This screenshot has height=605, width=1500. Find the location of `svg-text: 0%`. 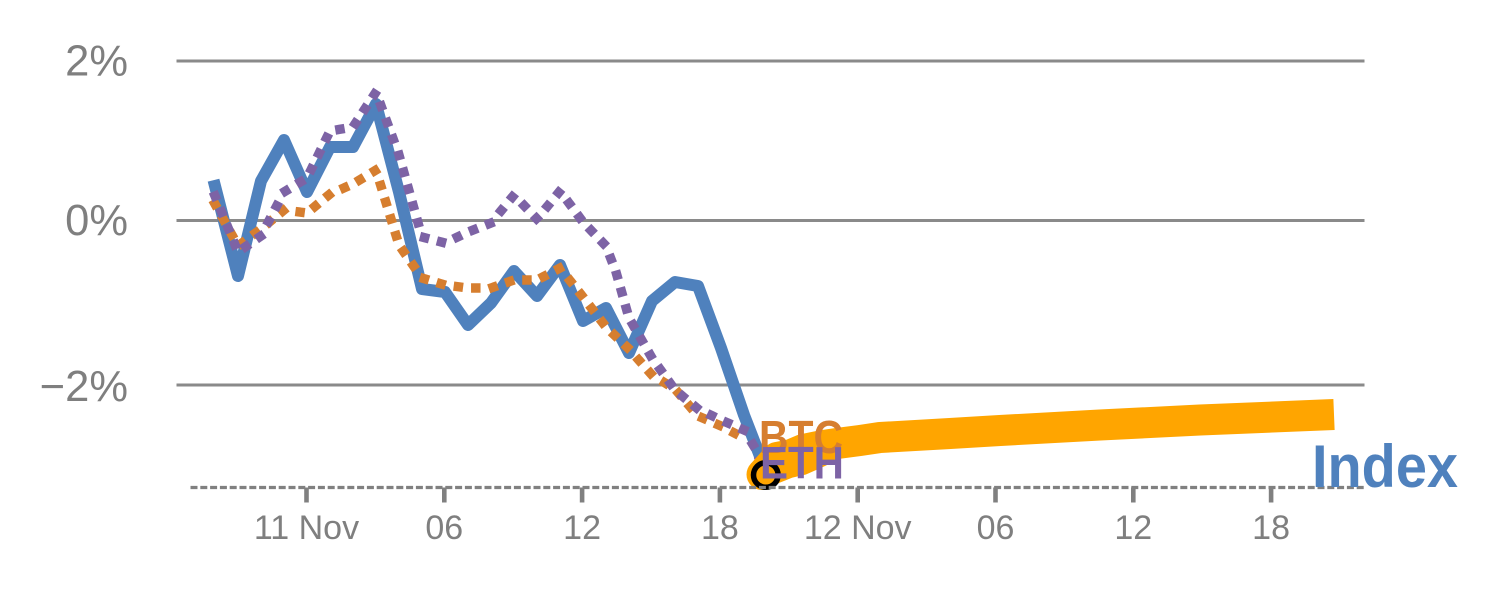

svg-text: 0% is located at coordinates (96, 221).